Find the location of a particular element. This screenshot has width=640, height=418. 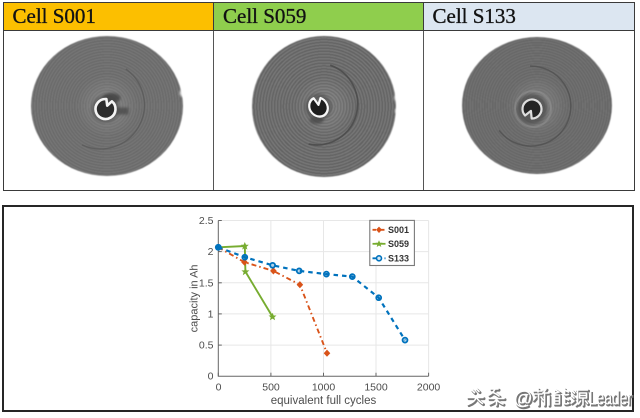

svg-text: 1 is located at coordinates (211, 314).